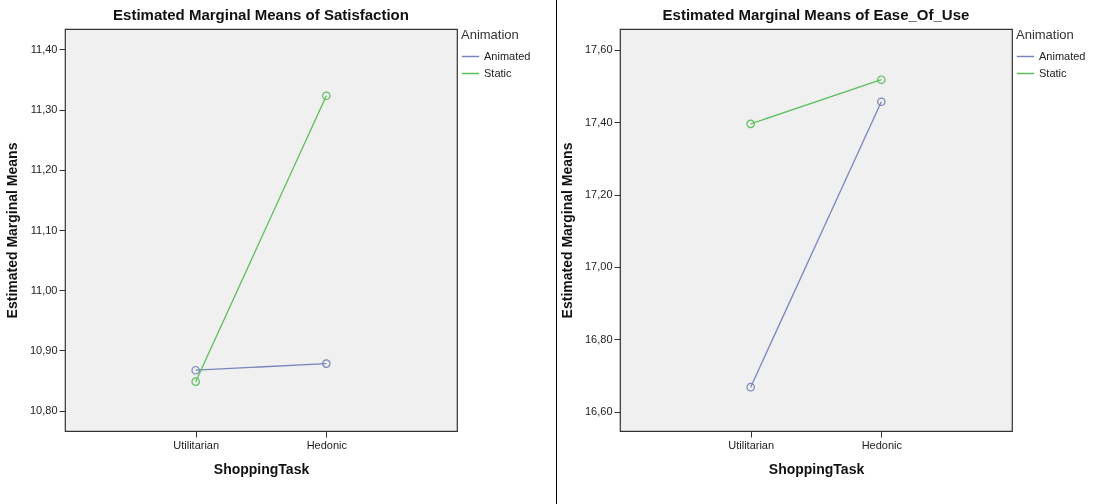  I want to click on y-tick-label: 11,40, so click(44, 48).